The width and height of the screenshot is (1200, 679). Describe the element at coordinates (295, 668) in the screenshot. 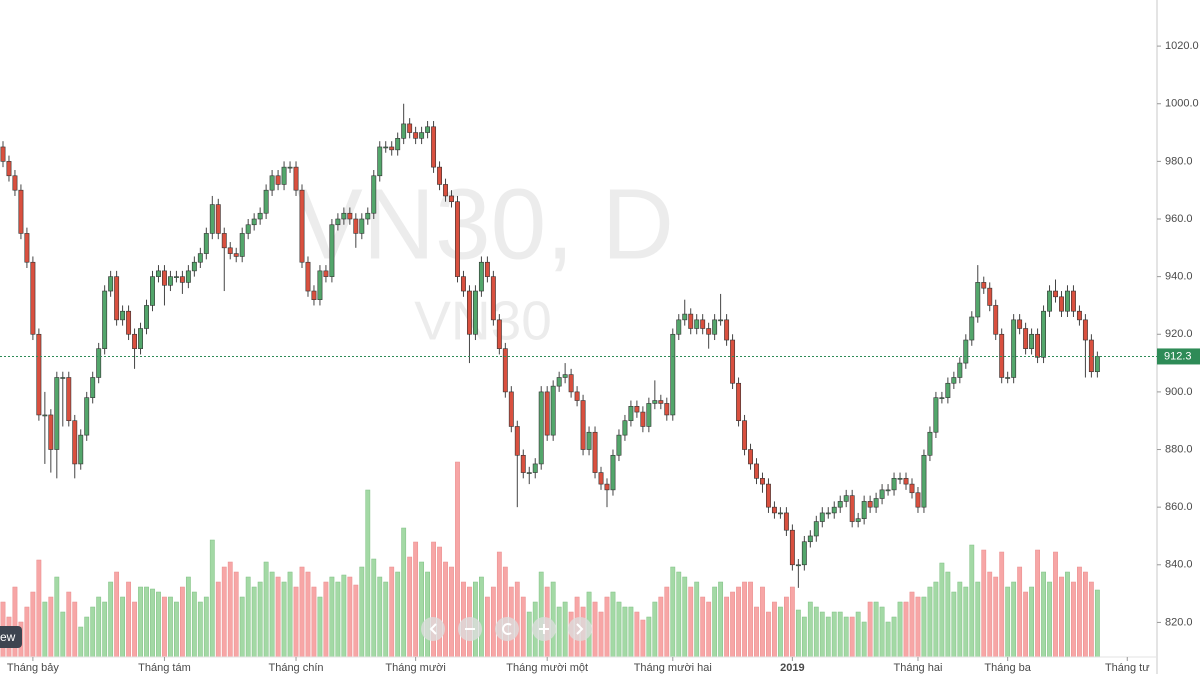

I see `x-tick-label: Tháng chín` at that location.